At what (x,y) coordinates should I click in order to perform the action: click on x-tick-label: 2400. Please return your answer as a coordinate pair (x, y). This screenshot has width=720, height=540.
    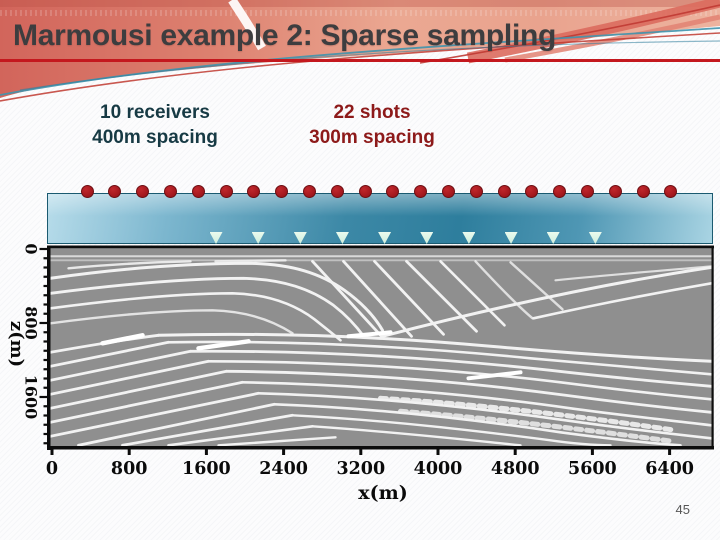
    Looking at the image, I should click on (283, 469).